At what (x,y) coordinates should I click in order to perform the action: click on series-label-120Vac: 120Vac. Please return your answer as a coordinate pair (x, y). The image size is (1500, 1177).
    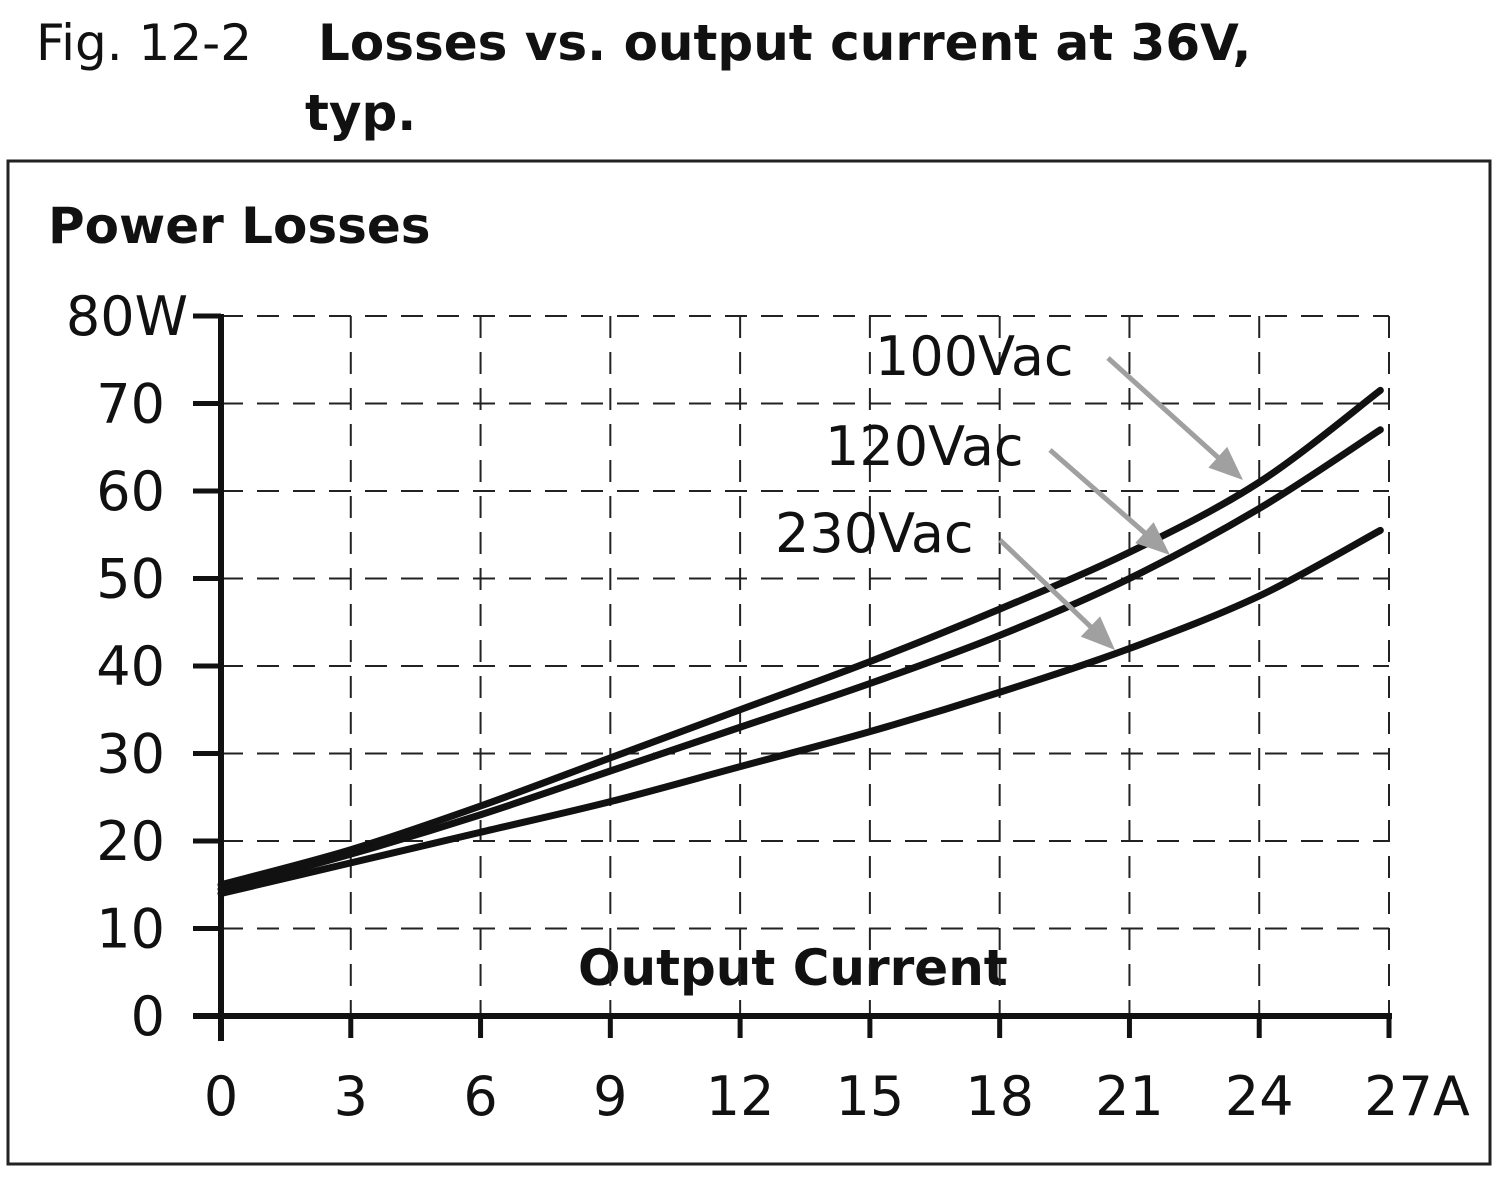
    Looking at the image, I should click on (924, 446).